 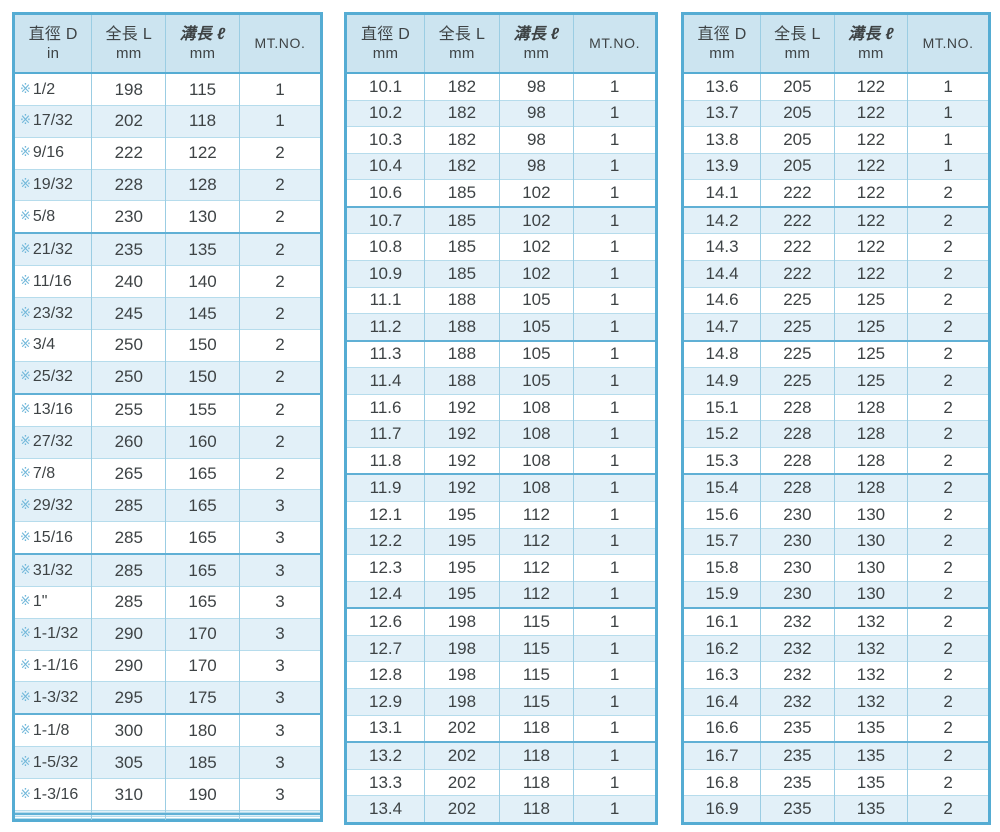 What do you see at coordinates (53, 410) in the screenshot?
I see `diameter-cell: ※ 13/16` at bounding box center [53, 410].